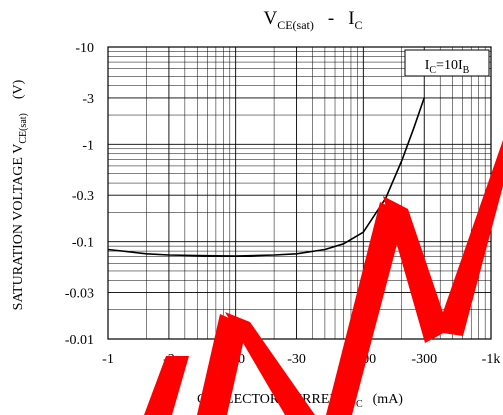  What do you see at coordinates (83, 196) in the screenshot?
I see `y-tick-label: -0.3` at bounding box center [83, 196].